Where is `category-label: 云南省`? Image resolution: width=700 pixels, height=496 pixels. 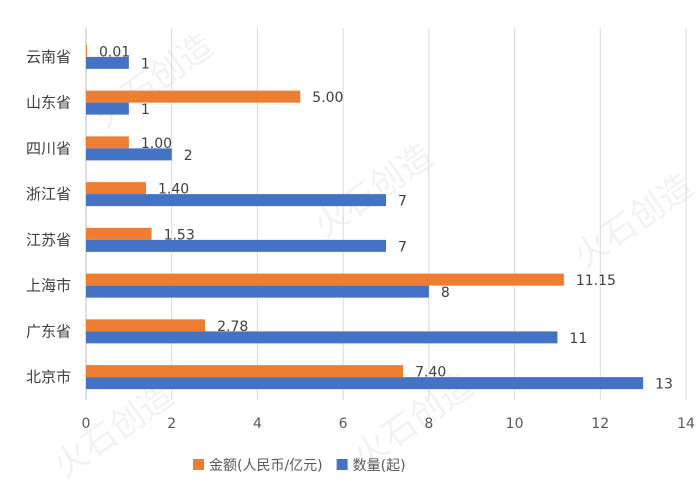 category-label: 云南省 is located at coordinates (48, 57).